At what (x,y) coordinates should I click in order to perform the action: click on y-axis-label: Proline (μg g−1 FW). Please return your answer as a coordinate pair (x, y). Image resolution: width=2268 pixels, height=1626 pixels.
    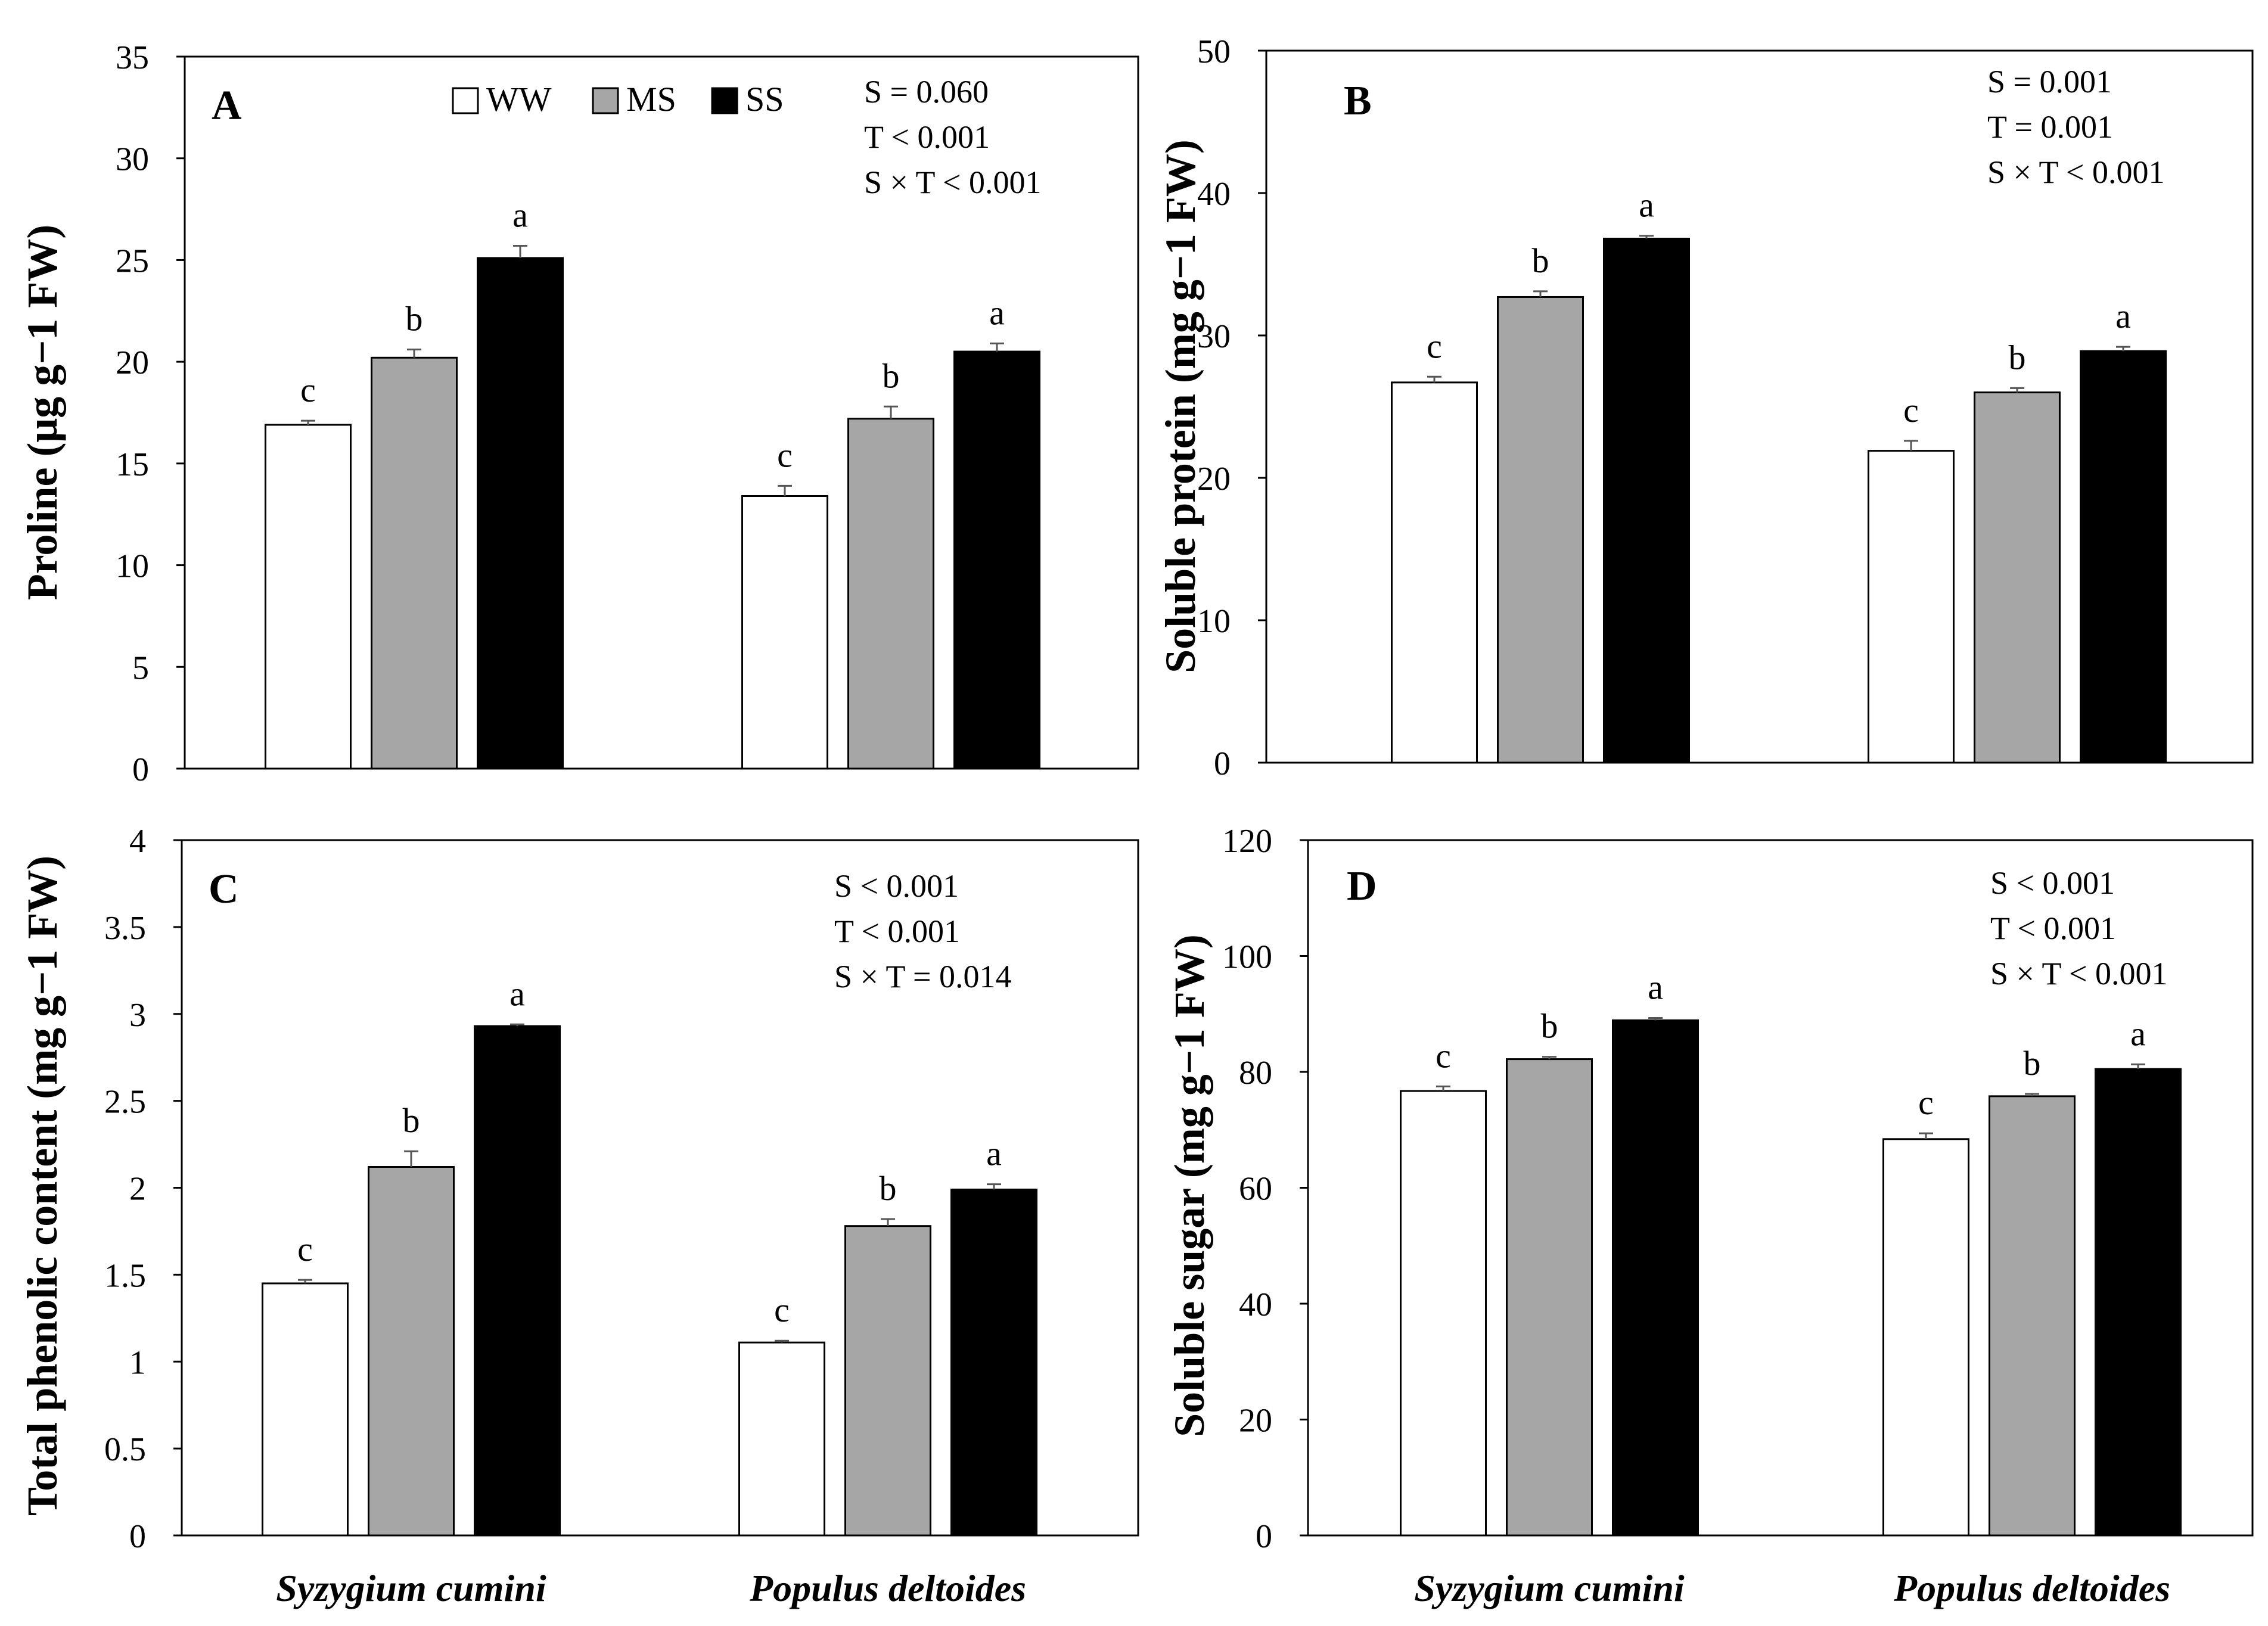
    Looking at the image, I should click on (42, 413).